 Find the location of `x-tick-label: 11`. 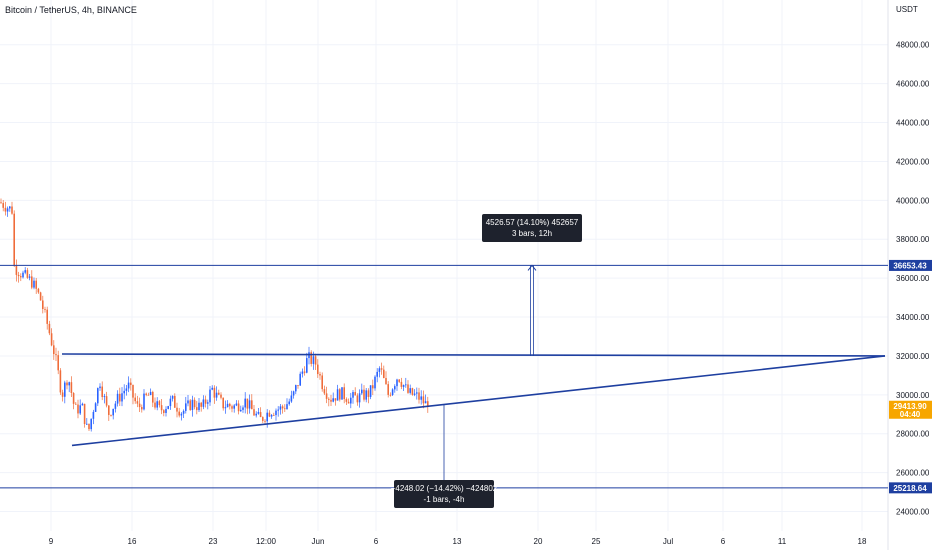

x-tick-label: 11 is located at coordinates (782, 541).